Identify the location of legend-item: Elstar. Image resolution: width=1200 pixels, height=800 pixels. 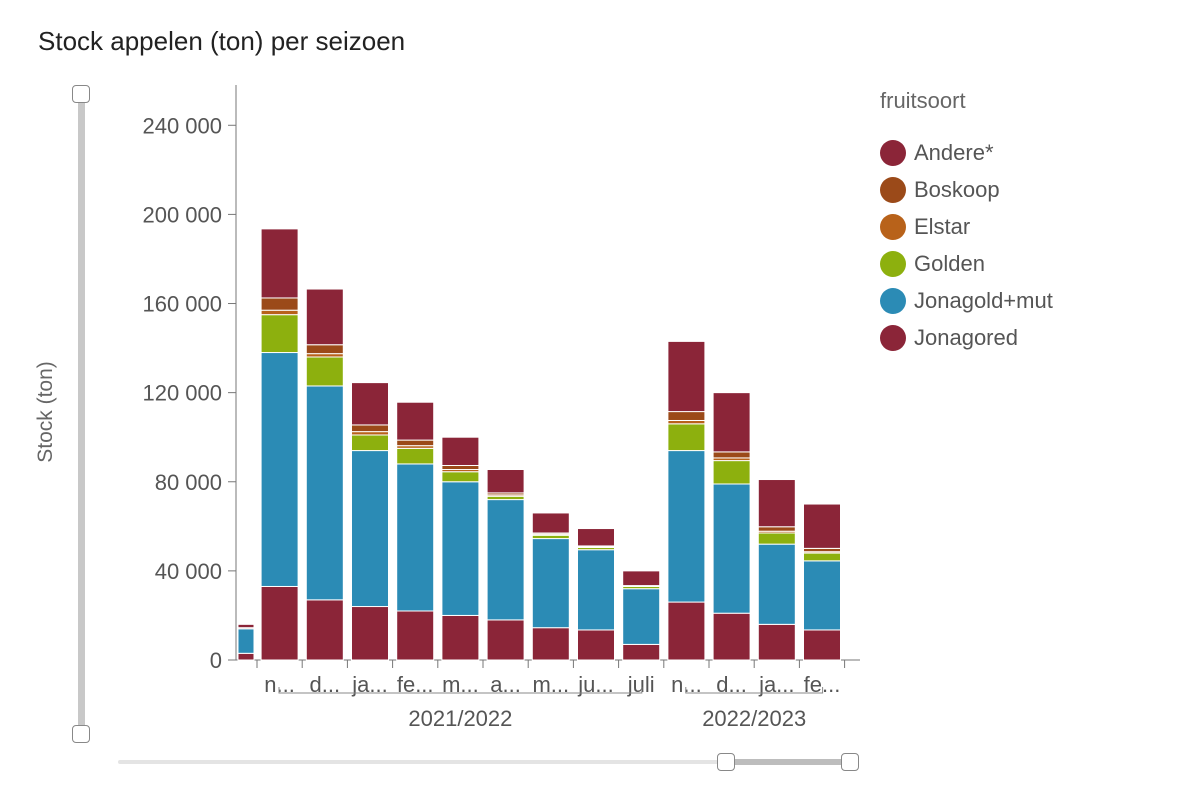
(966, 226).